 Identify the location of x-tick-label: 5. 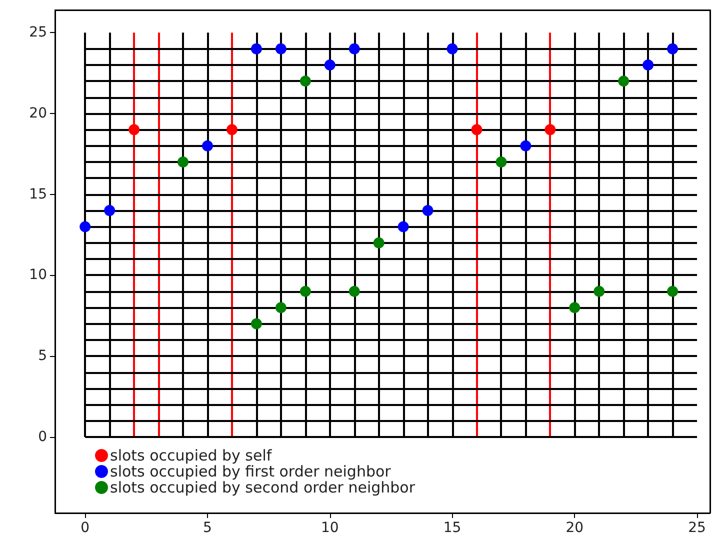
(207, 528).